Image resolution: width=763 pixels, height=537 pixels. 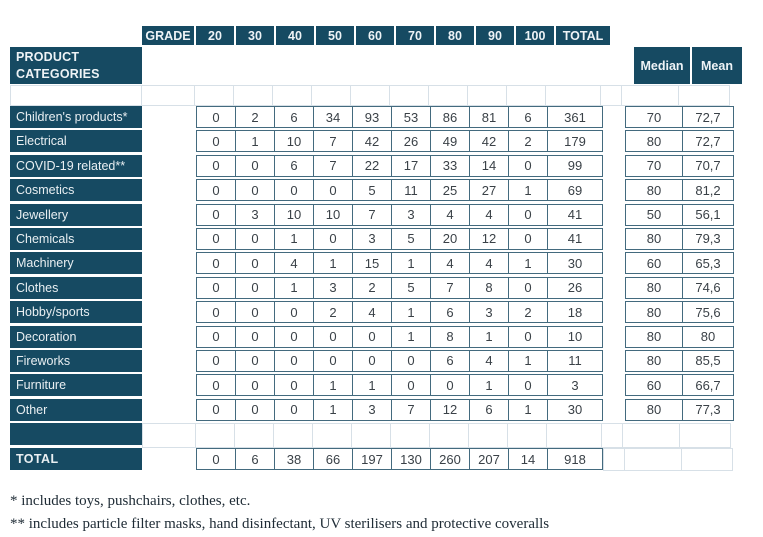 What do you see at coordinates (216, 35) in the screenshot?
I see `grade-col-header: 20` at bounding box center [216, 35].